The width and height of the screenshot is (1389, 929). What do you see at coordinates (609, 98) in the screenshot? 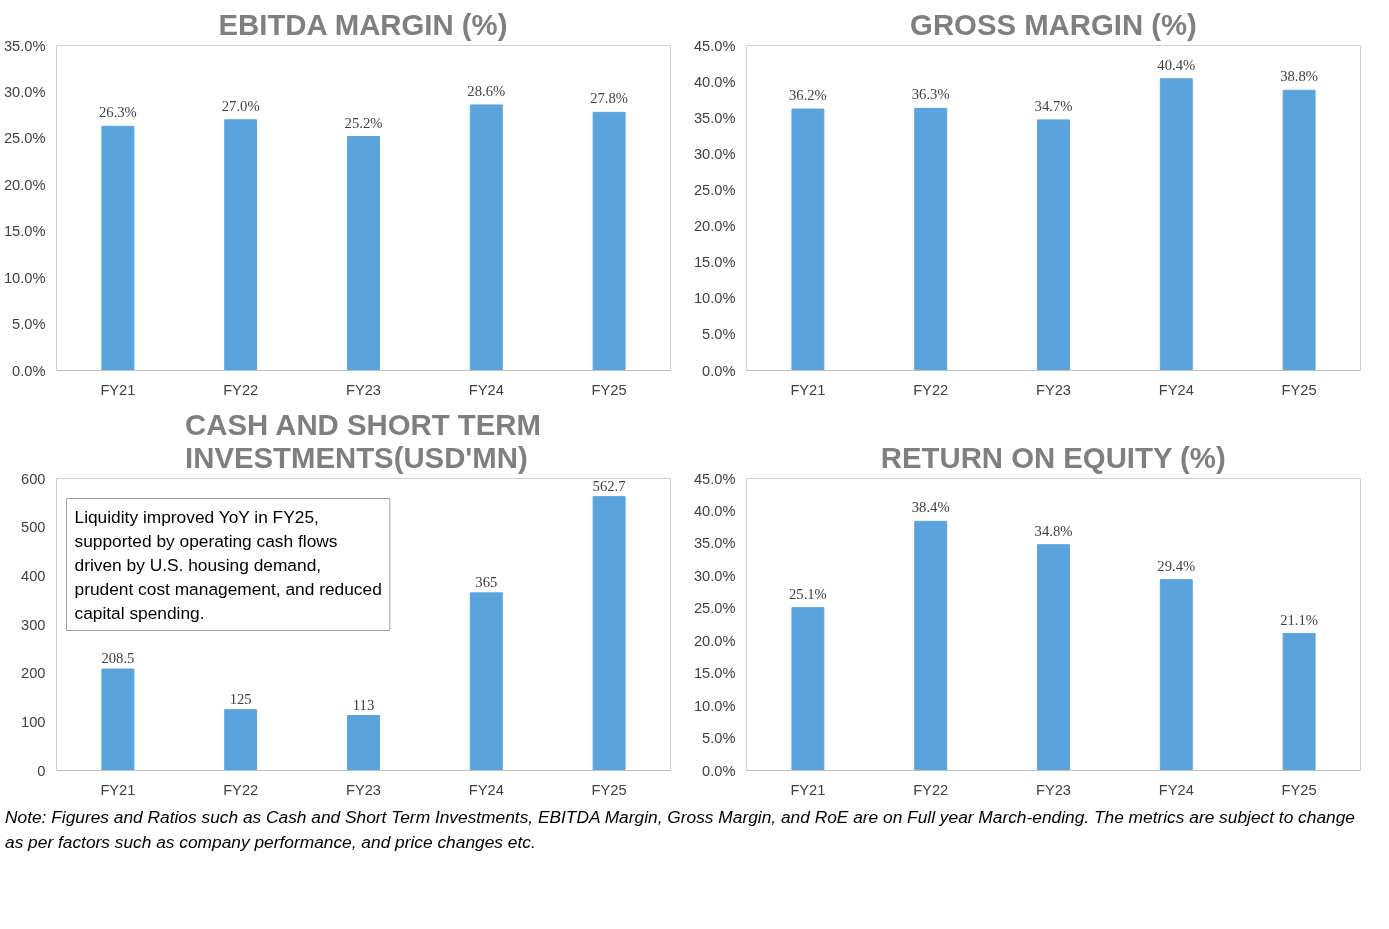
I see `data-label: 27.8%` at bounding box center [609, 98].